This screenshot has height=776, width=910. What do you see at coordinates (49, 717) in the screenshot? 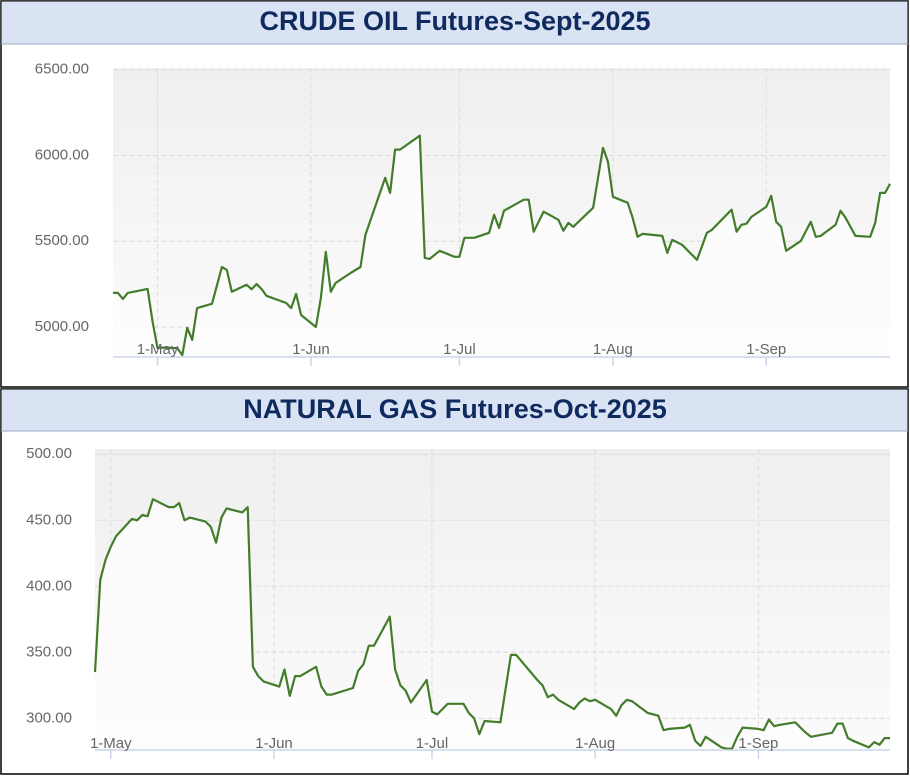
I see `y-tick-label: 300.00` at bounding box center [49, 717].